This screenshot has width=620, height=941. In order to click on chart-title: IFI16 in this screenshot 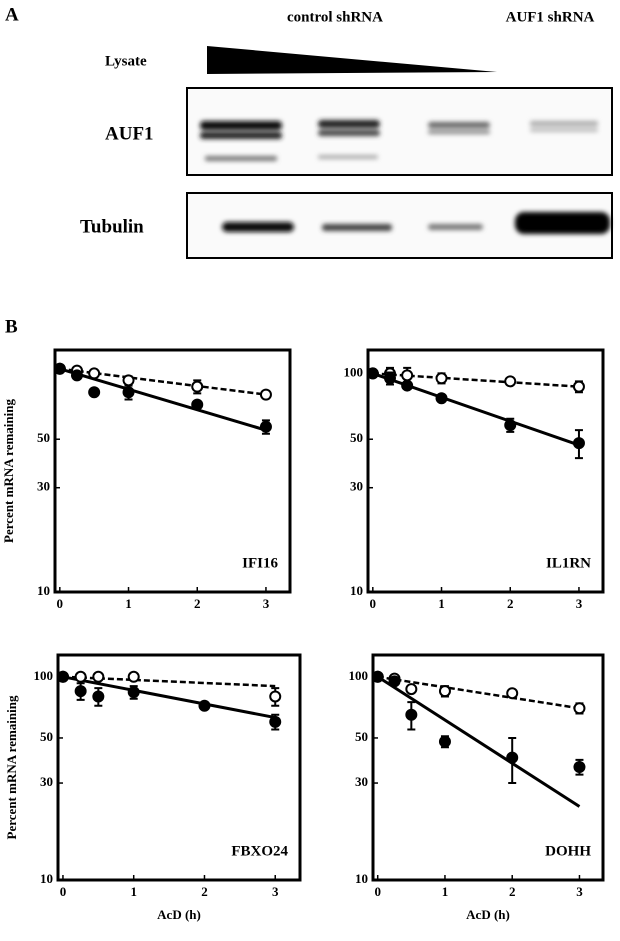, I will do `click(260, 563)`.